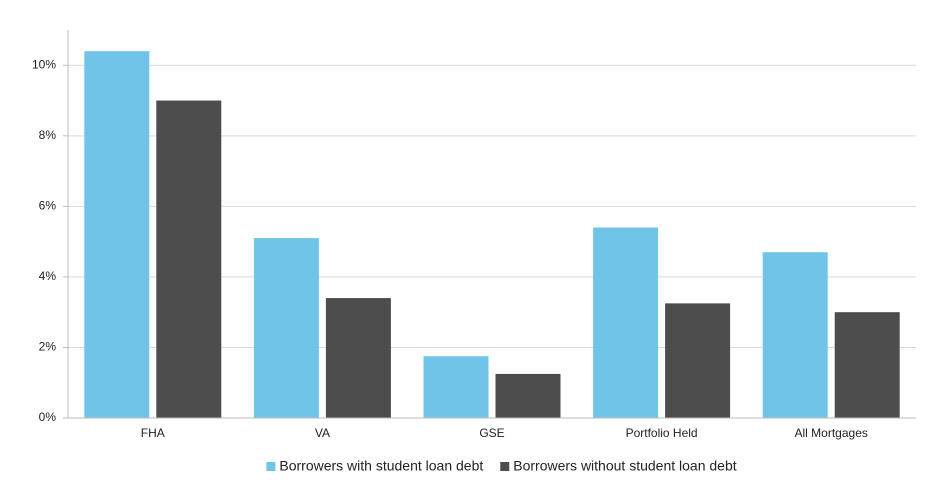  What do you see at coordinates (48, 347) in the screenshot?
I see `y-tick-label: 2%` at bounding box center [48, 347].